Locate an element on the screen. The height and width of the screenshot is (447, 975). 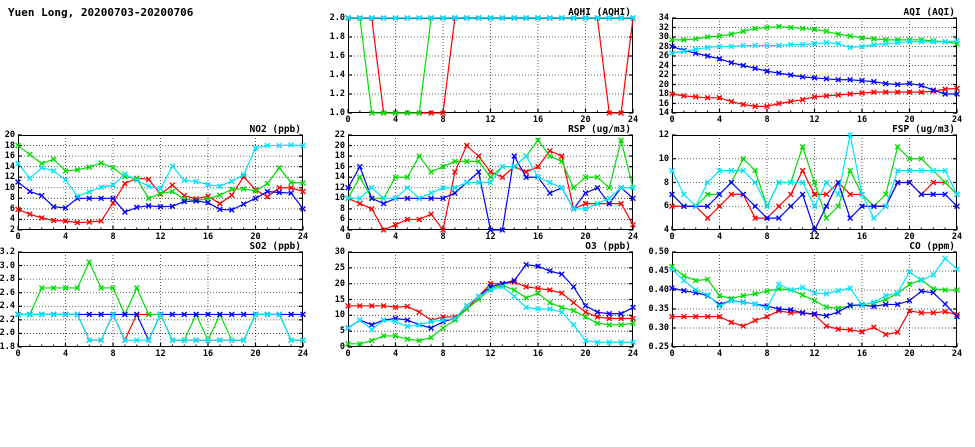
chart-title-co: CO (ppm) is located at coordinates (932, 246).